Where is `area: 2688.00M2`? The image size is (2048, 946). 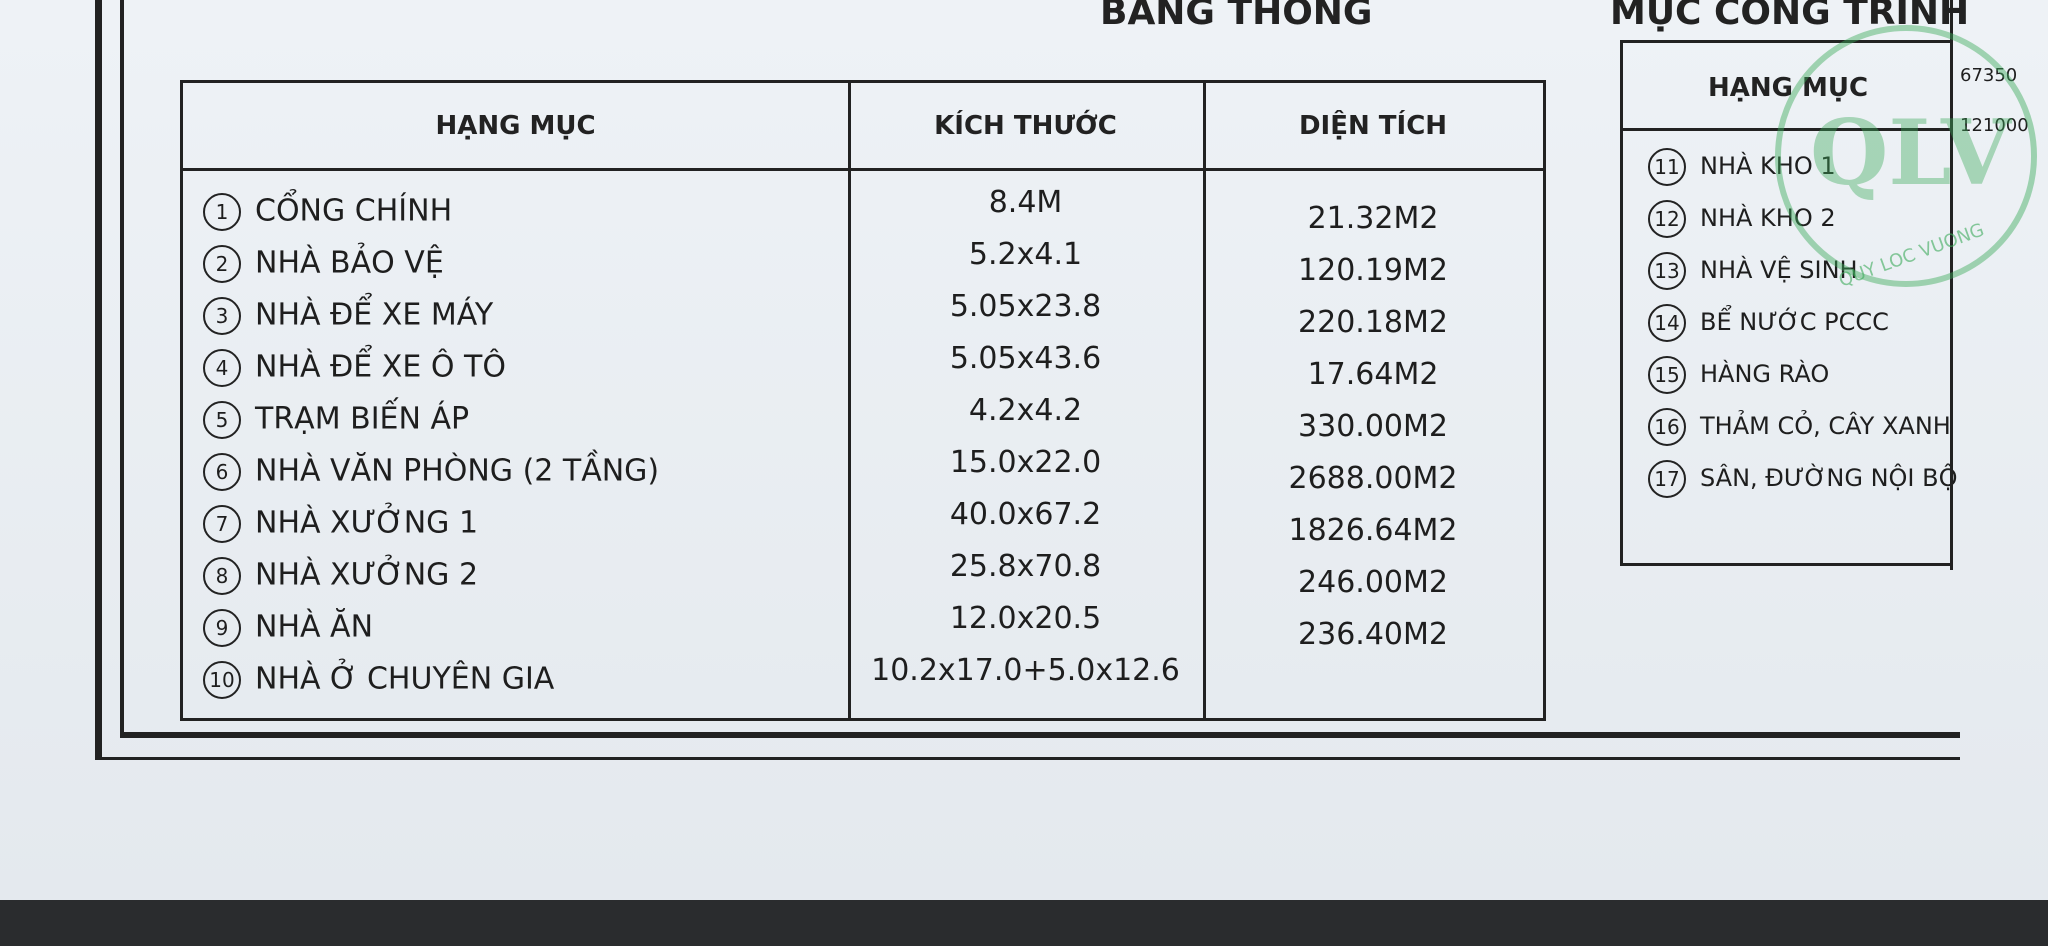
area: 2688.00M2 is located at coordinates (1373, 478).